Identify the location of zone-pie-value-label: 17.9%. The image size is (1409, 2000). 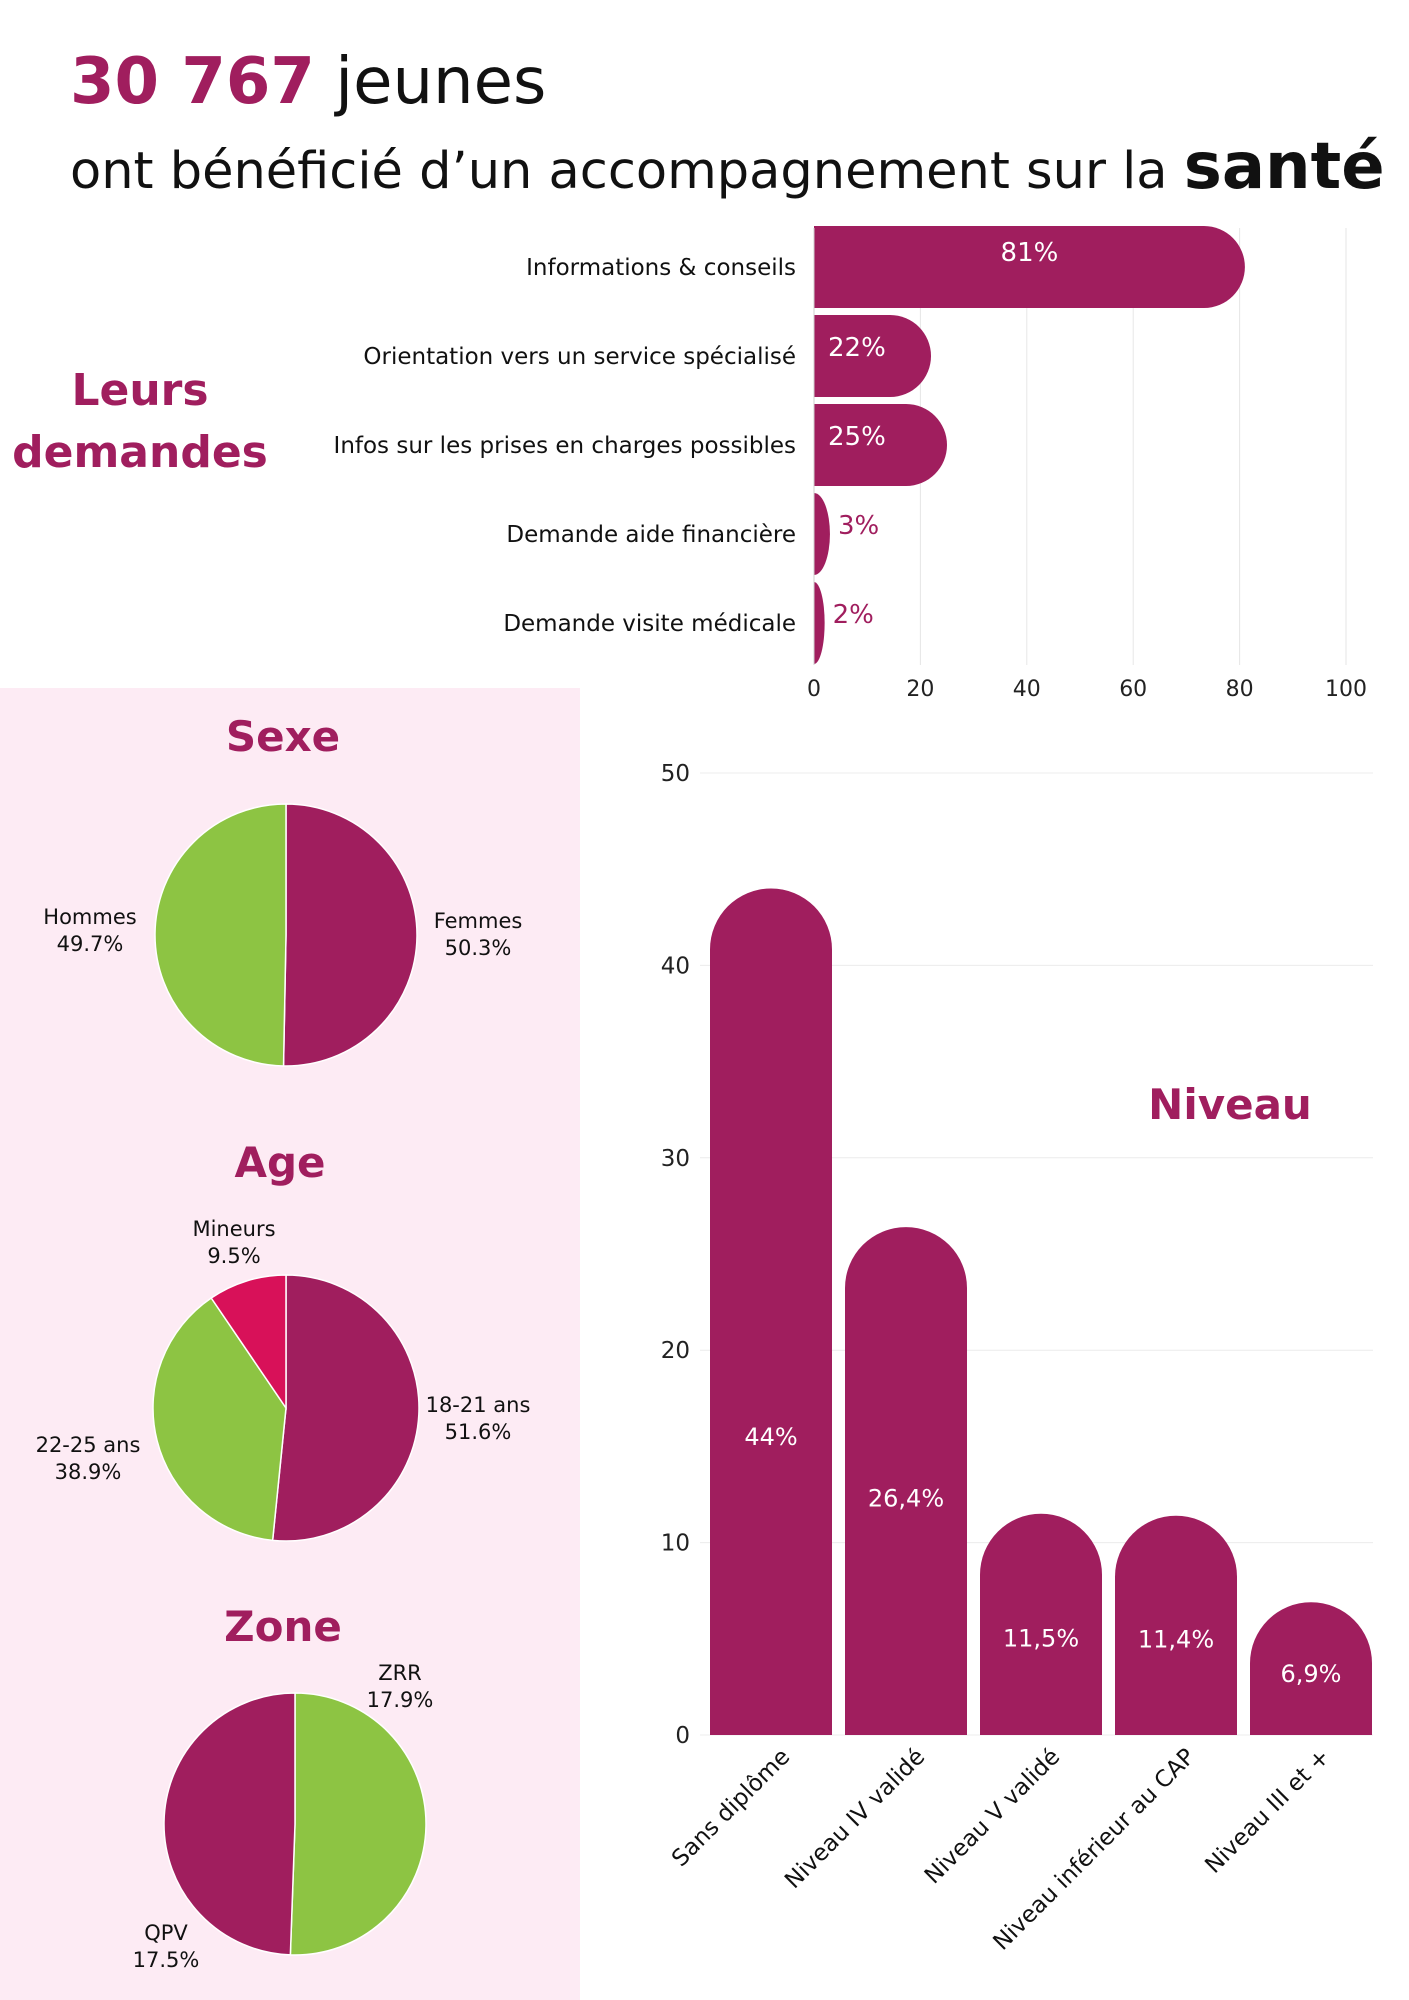
(400, 1700).